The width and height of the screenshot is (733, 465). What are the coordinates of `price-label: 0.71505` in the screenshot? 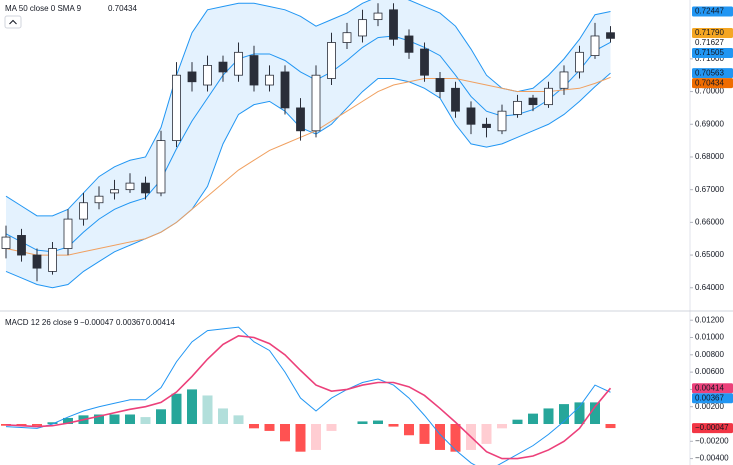 It's located at (709, 52).